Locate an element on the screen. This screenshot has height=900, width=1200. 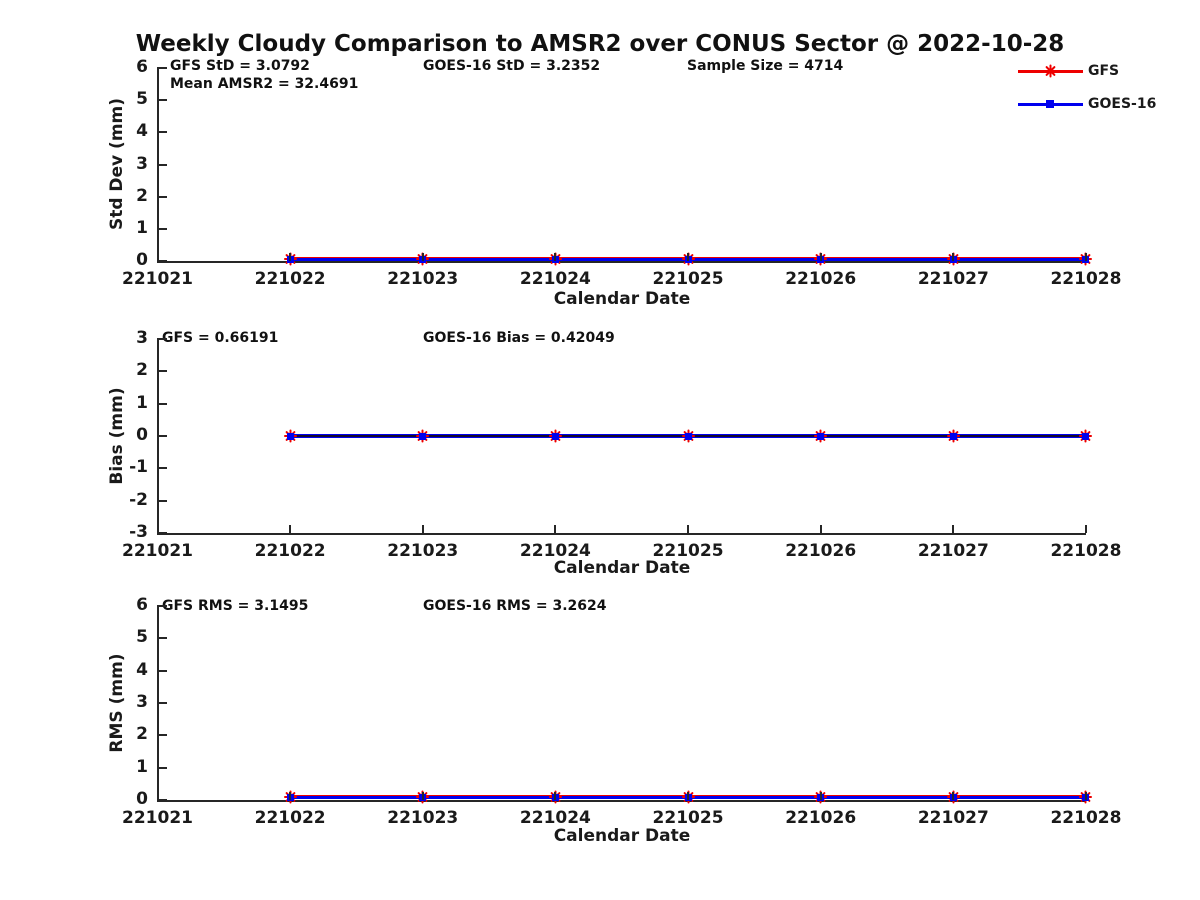
rms-x-tick-label: 221022 is located at coordinates (290, 818).